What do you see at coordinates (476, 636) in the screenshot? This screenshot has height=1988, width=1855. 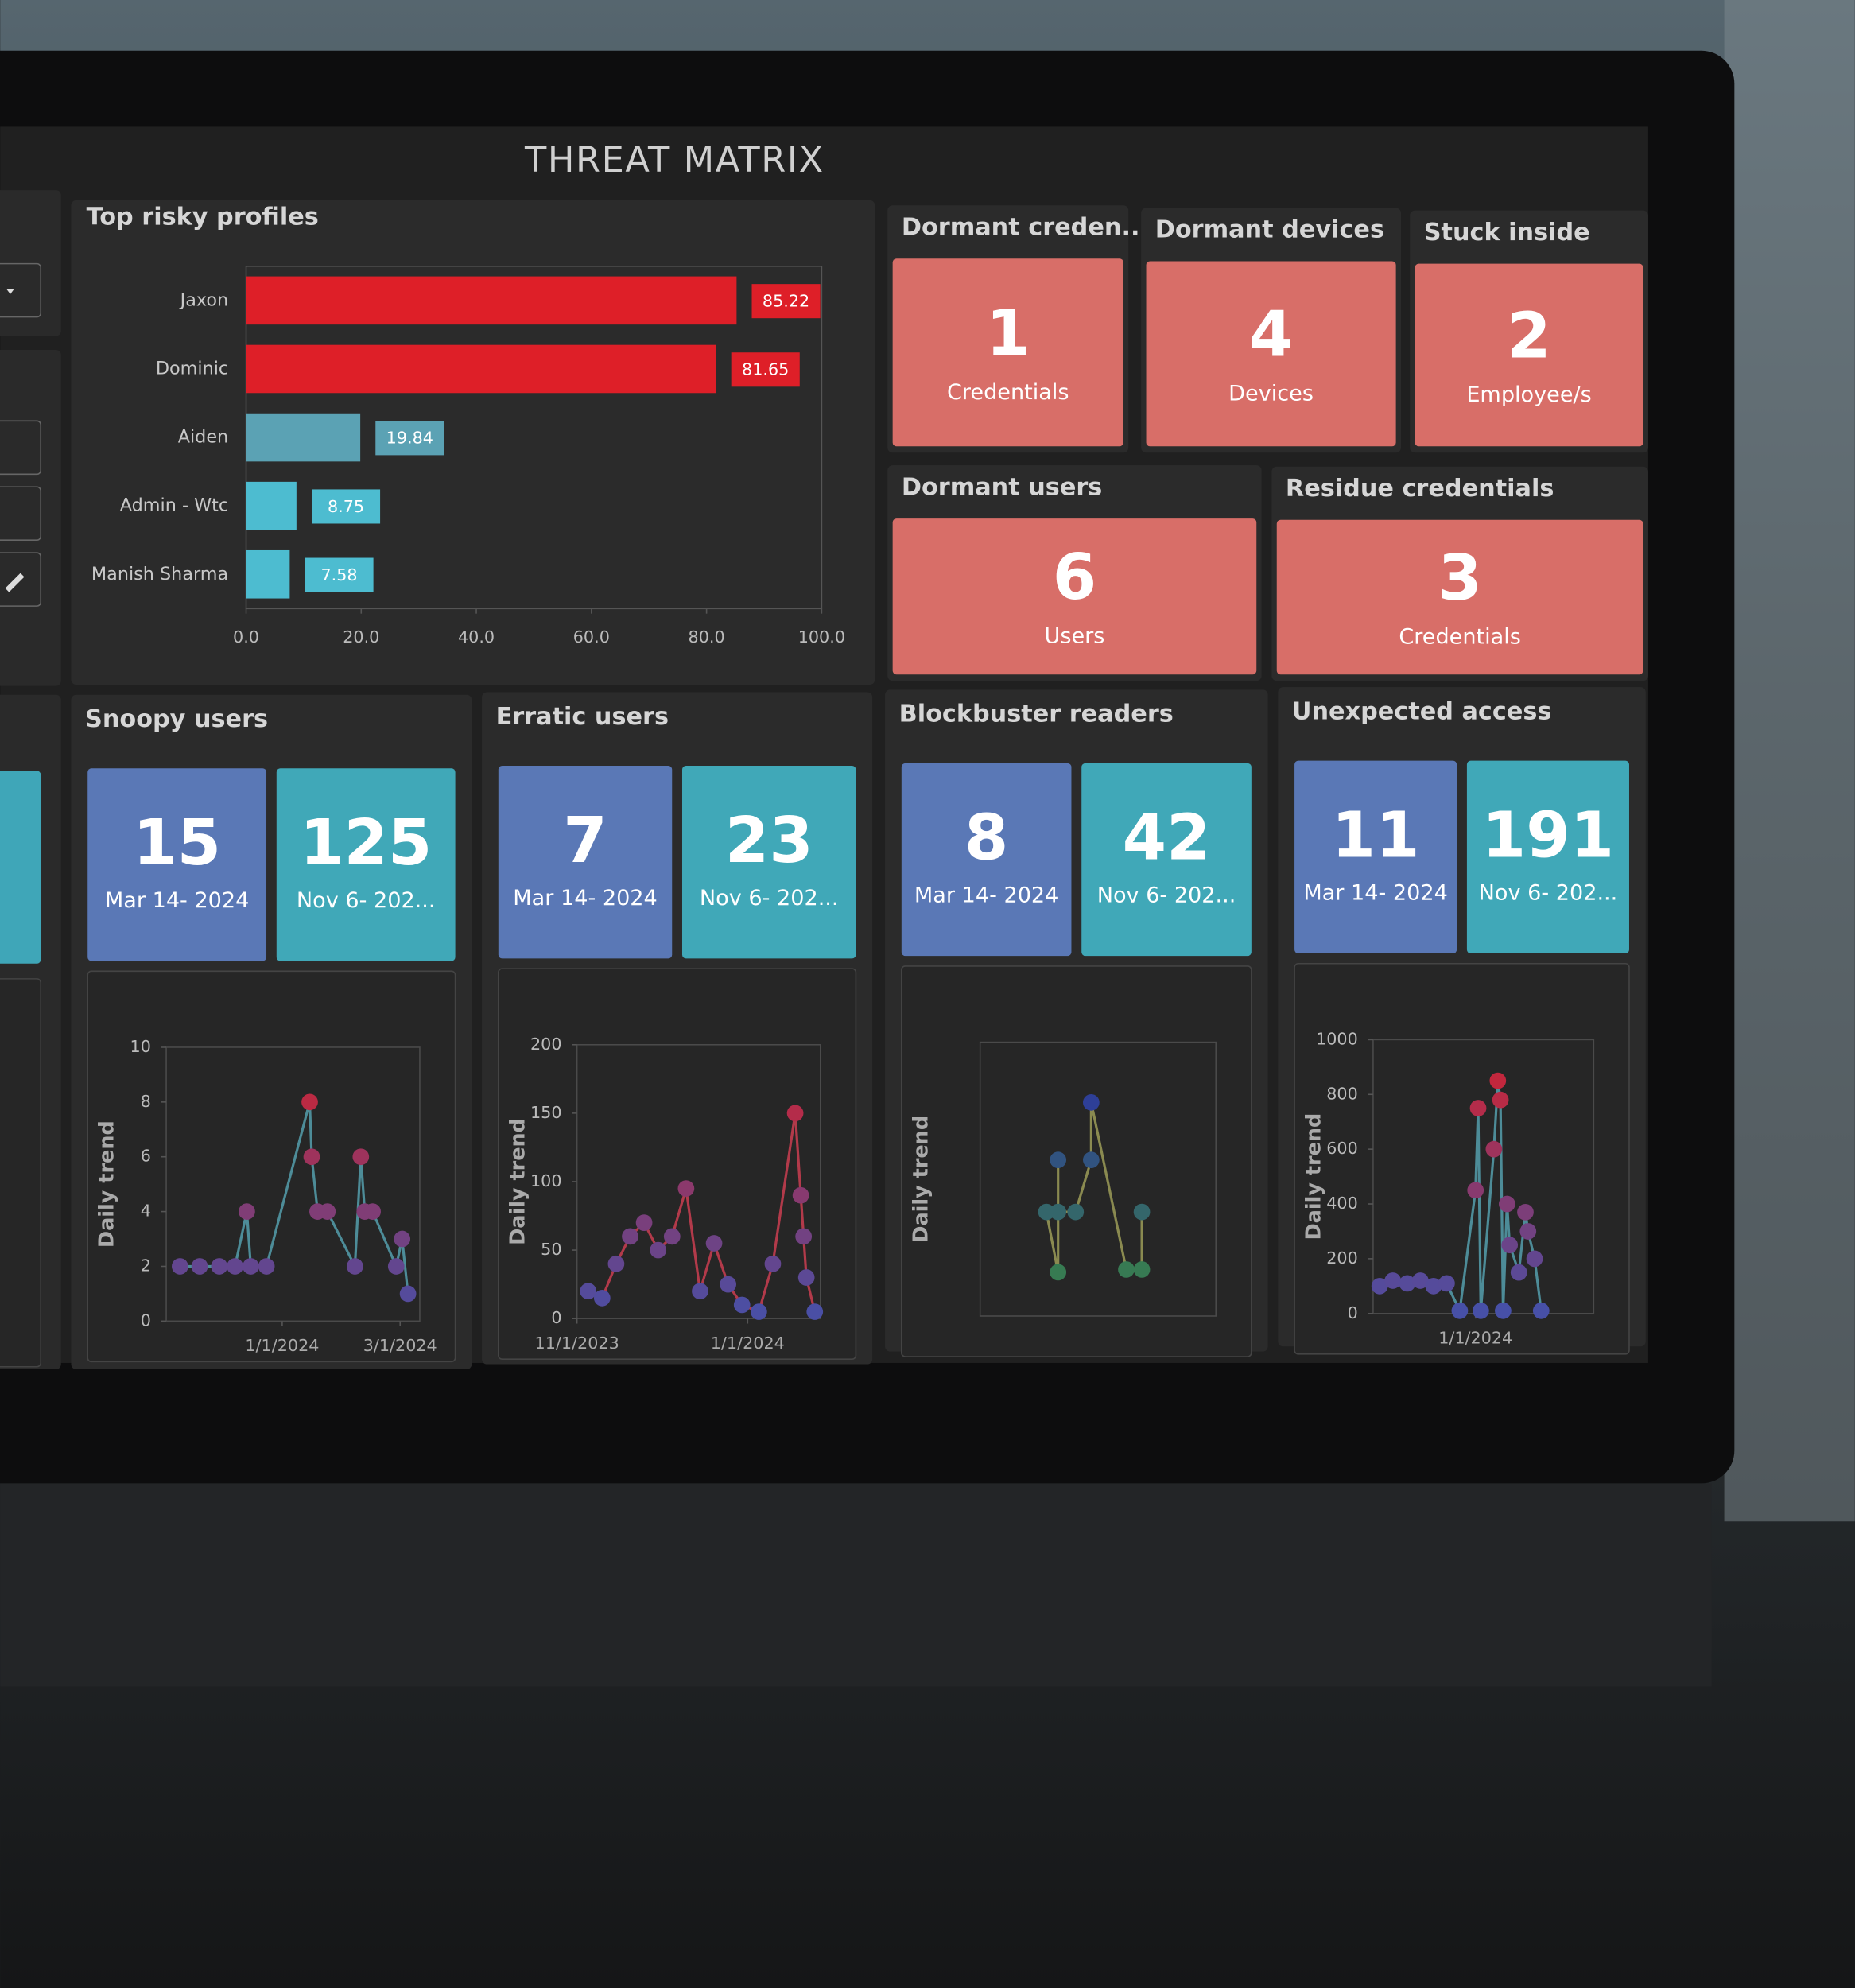 I see `x-tick-label: 40.0` at bounding box center [476, 636].